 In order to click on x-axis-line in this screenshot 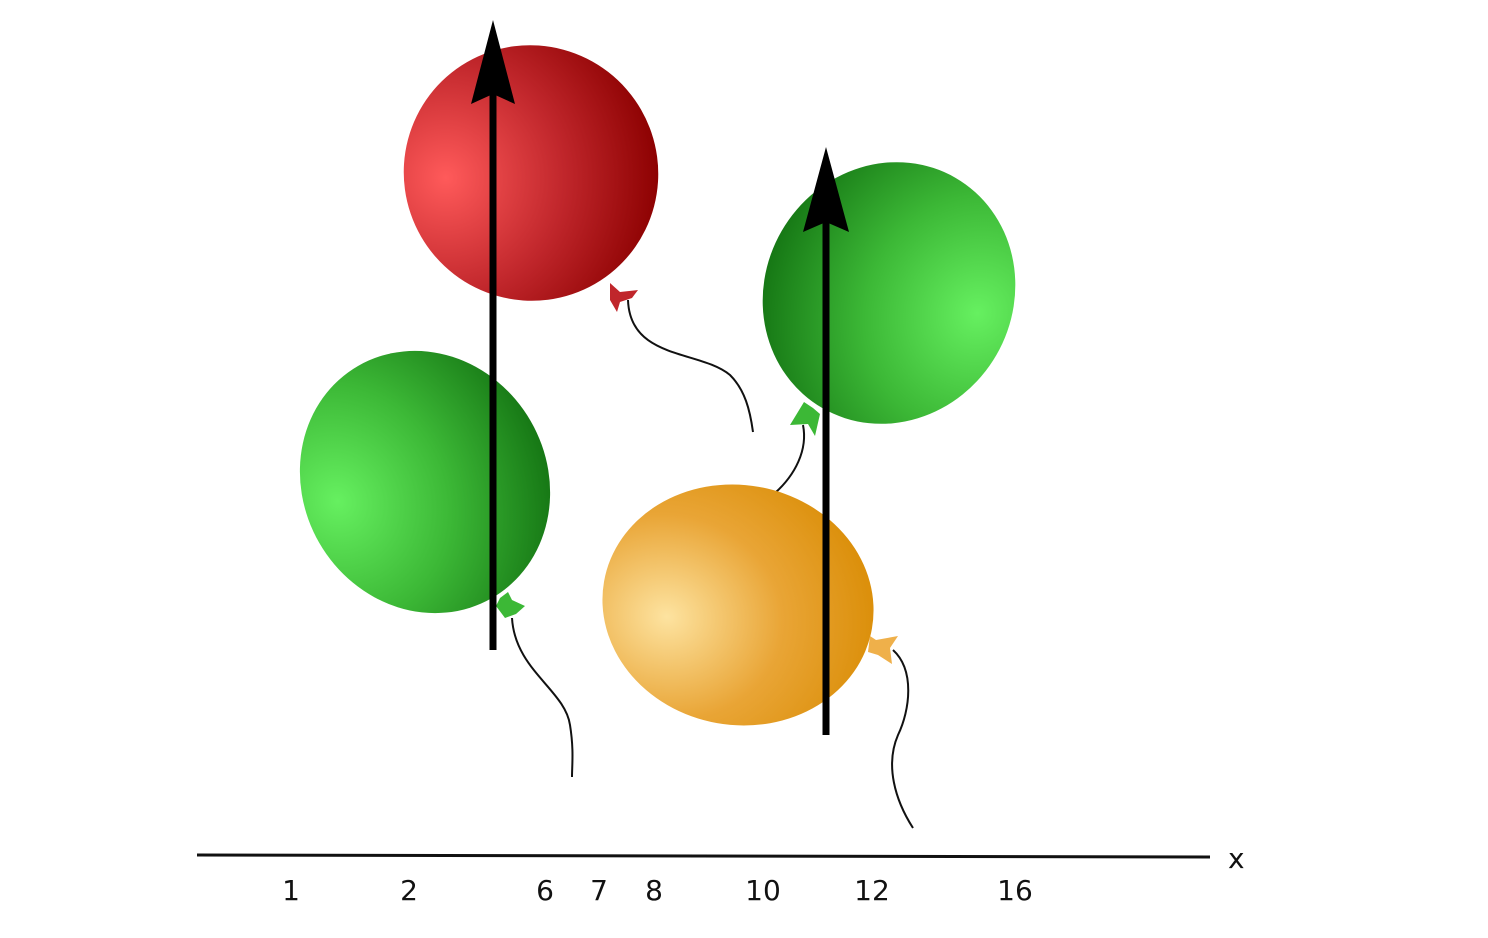, I will do `click(703, 856)`.